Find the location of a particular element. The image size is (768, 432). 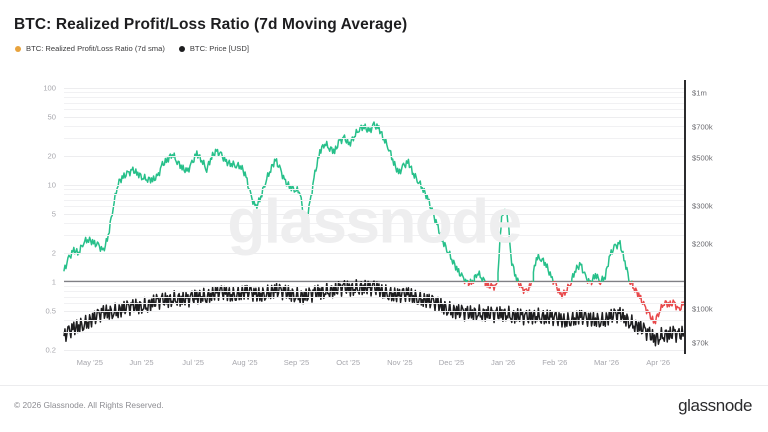

y-axis-left-tick: 100 is located at coordinates (49, 88).